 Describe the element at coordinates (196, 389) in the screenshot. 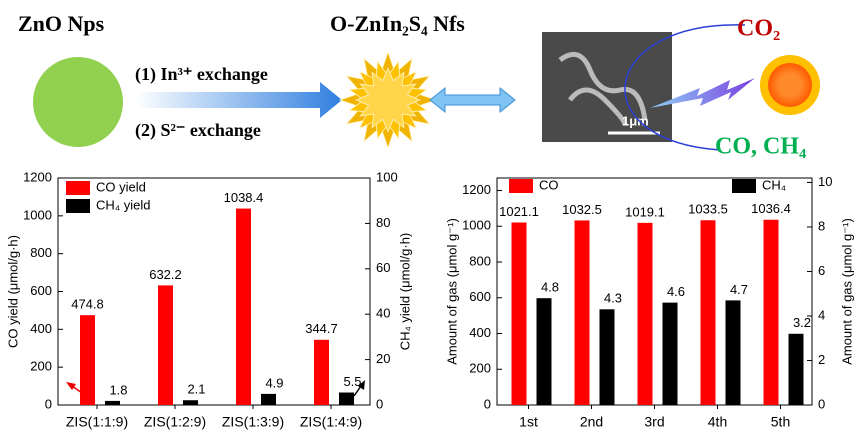

I see `value-label: 2.1` at that location.